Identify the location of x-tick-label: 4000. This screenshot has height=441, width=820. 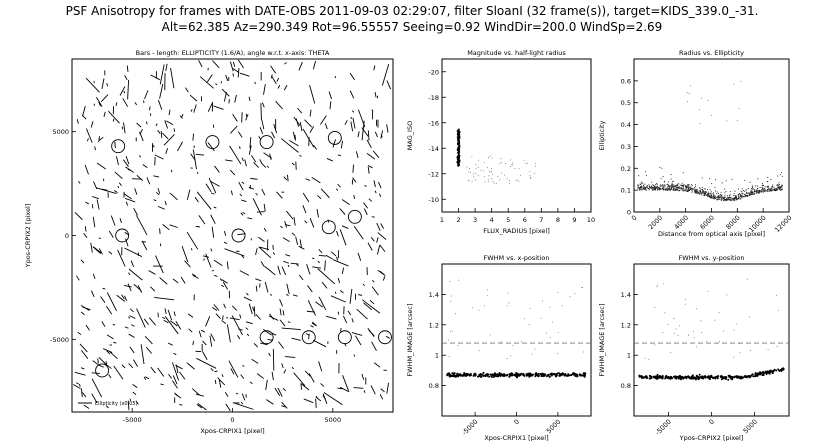
(681, 222).